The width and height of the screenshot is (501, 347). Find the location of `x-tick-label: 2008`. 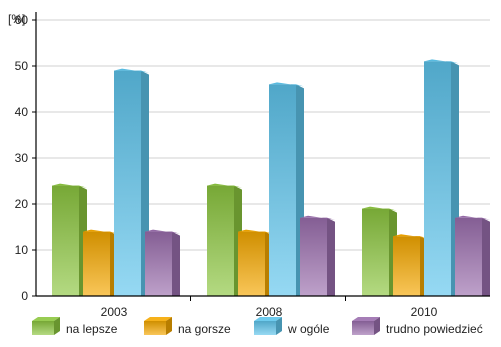

x-tick-label: 2008 is located at coordinates (269, 312).